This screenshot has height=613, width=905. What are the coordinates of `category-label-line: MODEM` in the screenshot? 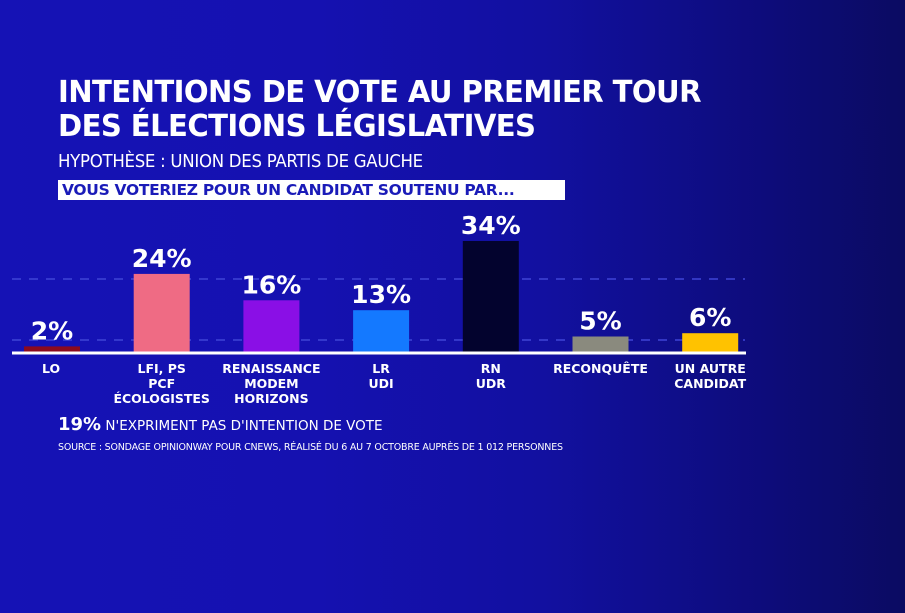 It's located at (271, 383).